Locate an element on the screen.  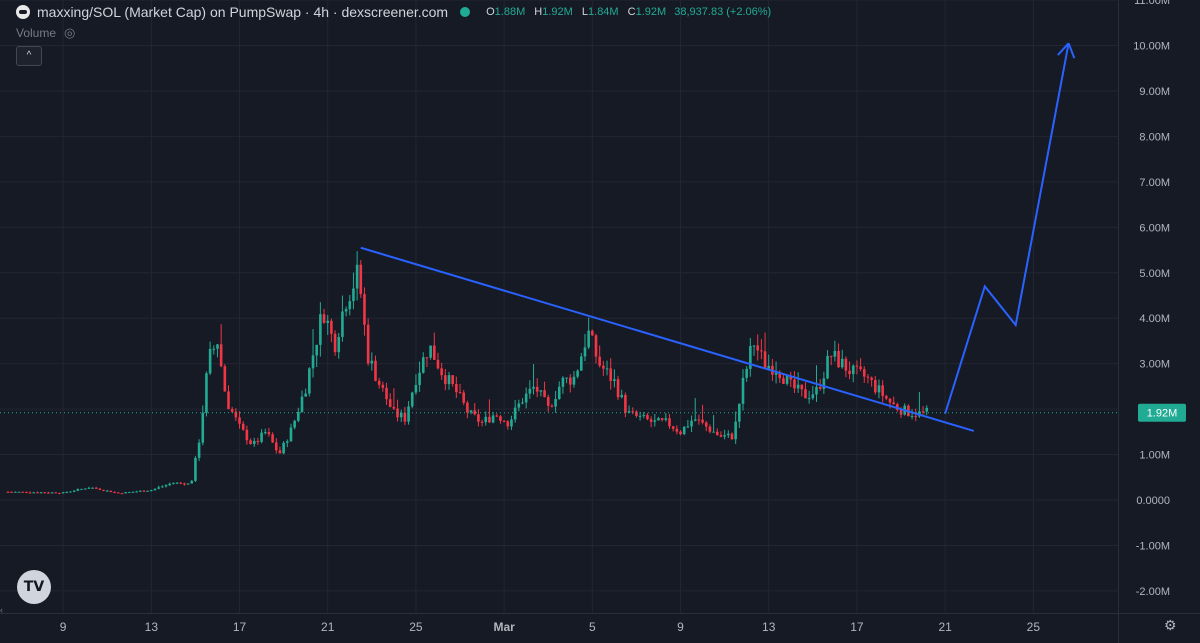
y-tick-label: 6.00M is located at coordinates (1154, 228).